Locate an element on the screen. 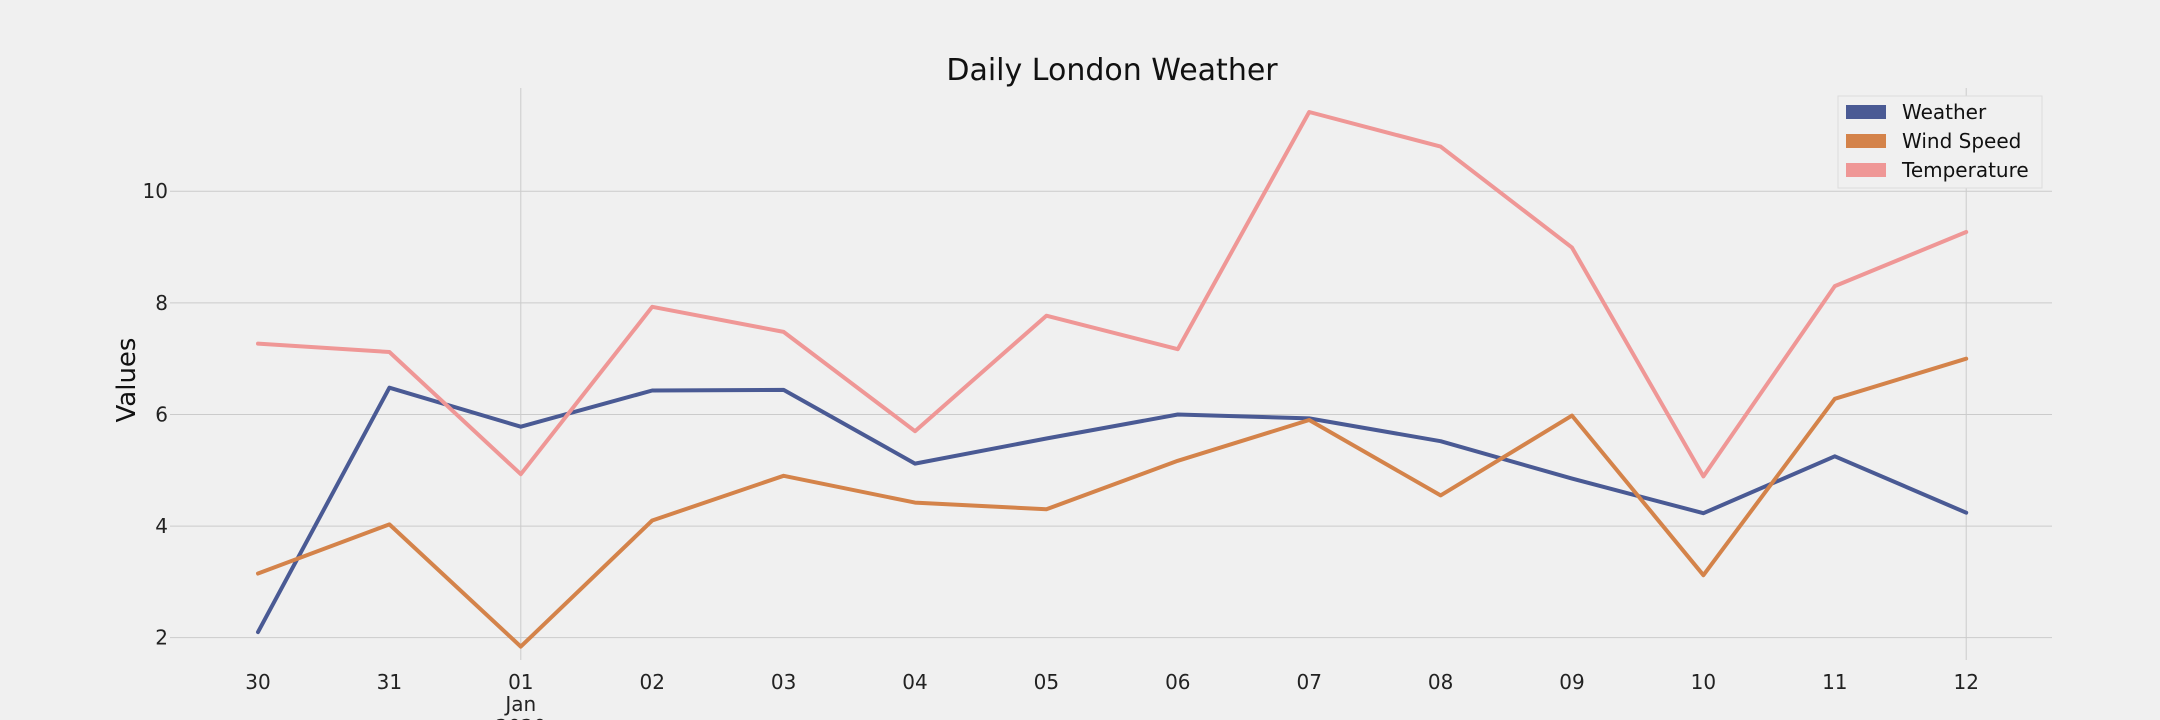  x-tick-sublabel: Jan is located at coordinates (519, 704).